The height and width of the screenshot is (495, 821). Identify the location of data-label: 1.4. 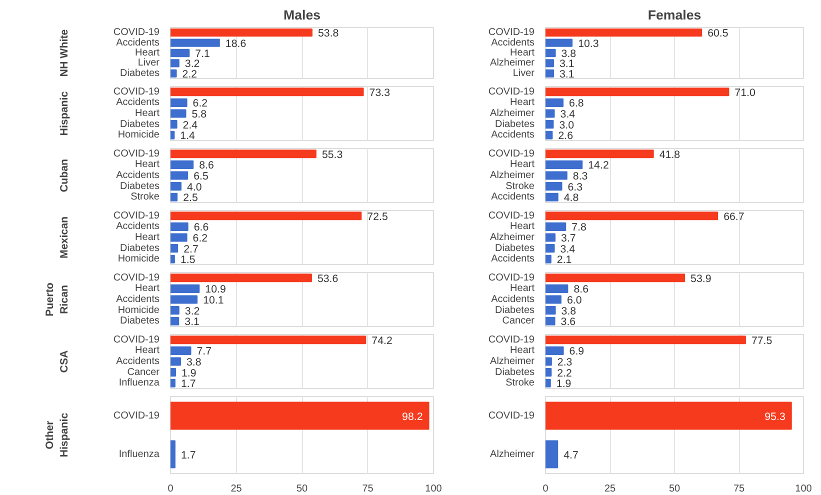
(188, 136).